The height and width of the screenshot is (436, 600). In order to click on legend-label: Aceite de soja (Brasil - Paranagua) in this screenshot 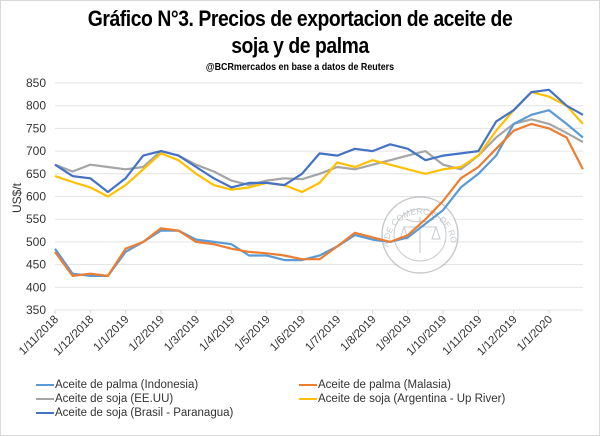, I will do `click(144, 413)`.